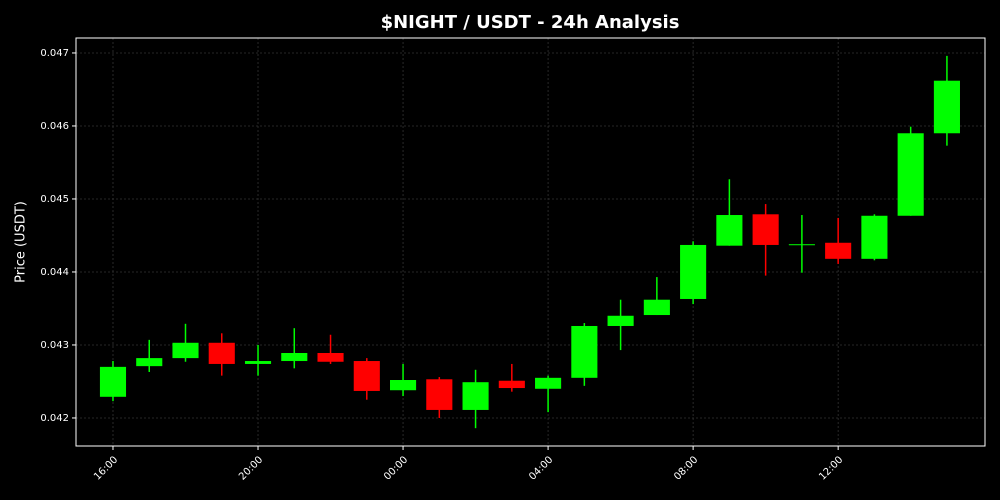 The height and width of the screenshot is (500, 1000). Describe the element at coordinates (54, 53) in the screenshot. I see `y-tick-label: 0.047` at that location.